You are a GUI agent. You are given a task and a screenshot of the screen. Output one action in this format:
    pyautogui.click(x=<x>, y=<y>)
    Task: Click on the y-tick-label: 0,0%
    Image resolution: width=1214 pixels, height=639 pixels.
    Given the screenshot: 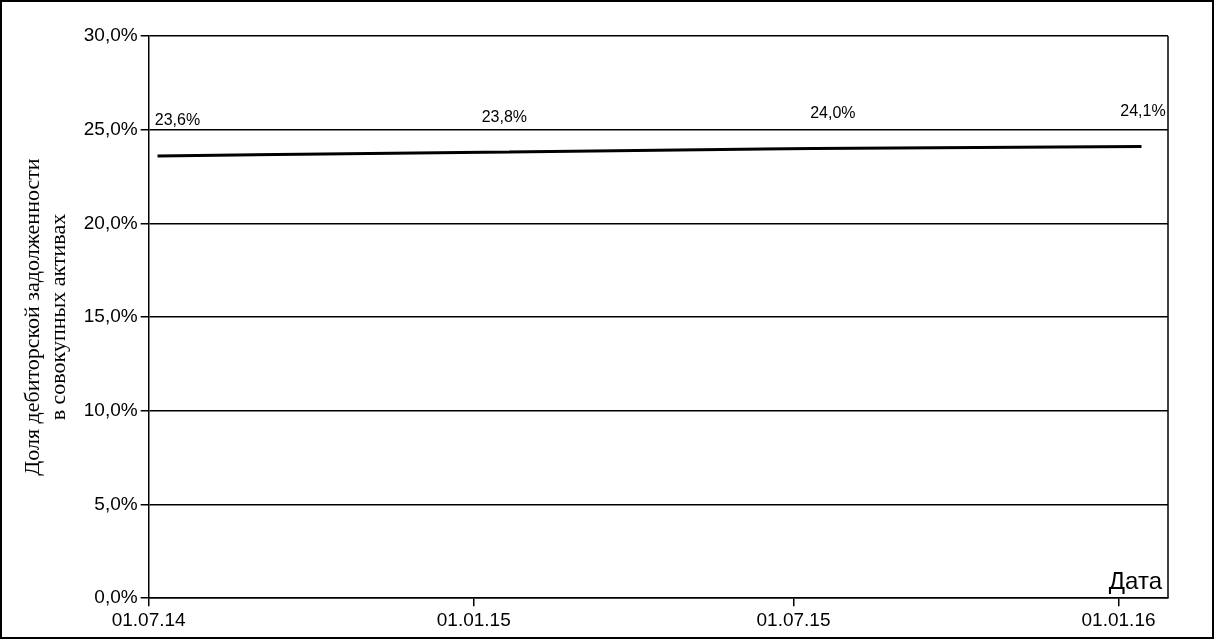 What is the action you would take?
    pyautogui.click(x=116, y=597)
    